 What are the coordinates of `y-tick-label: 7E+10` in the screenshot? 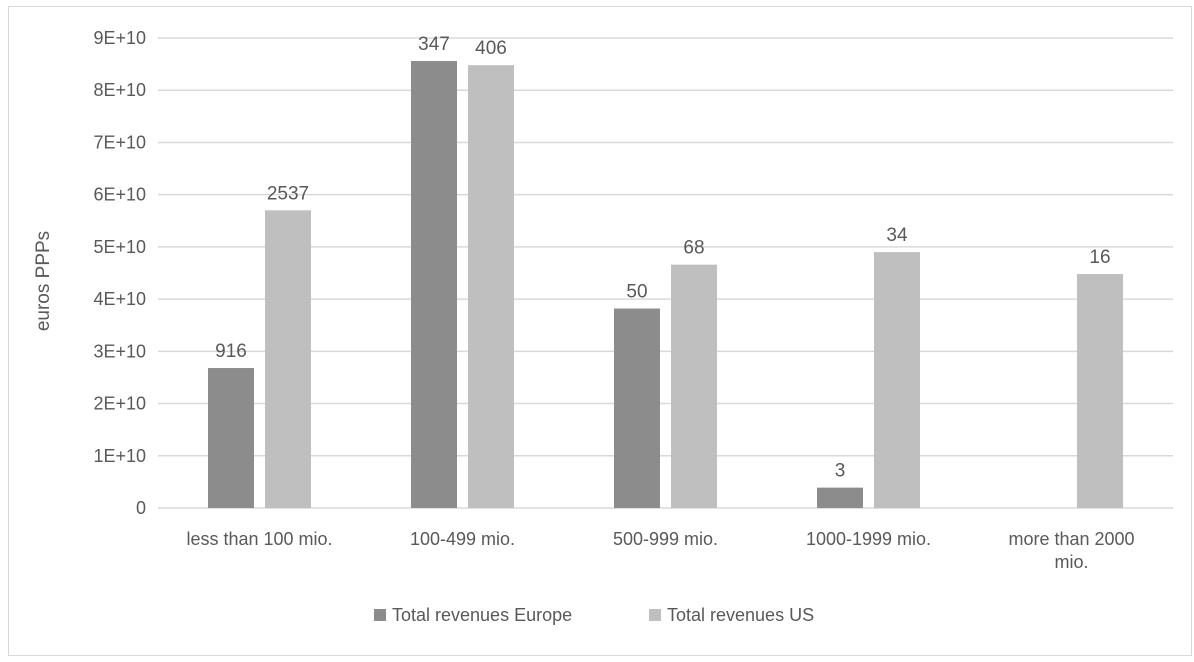 It's located at (119, 142).